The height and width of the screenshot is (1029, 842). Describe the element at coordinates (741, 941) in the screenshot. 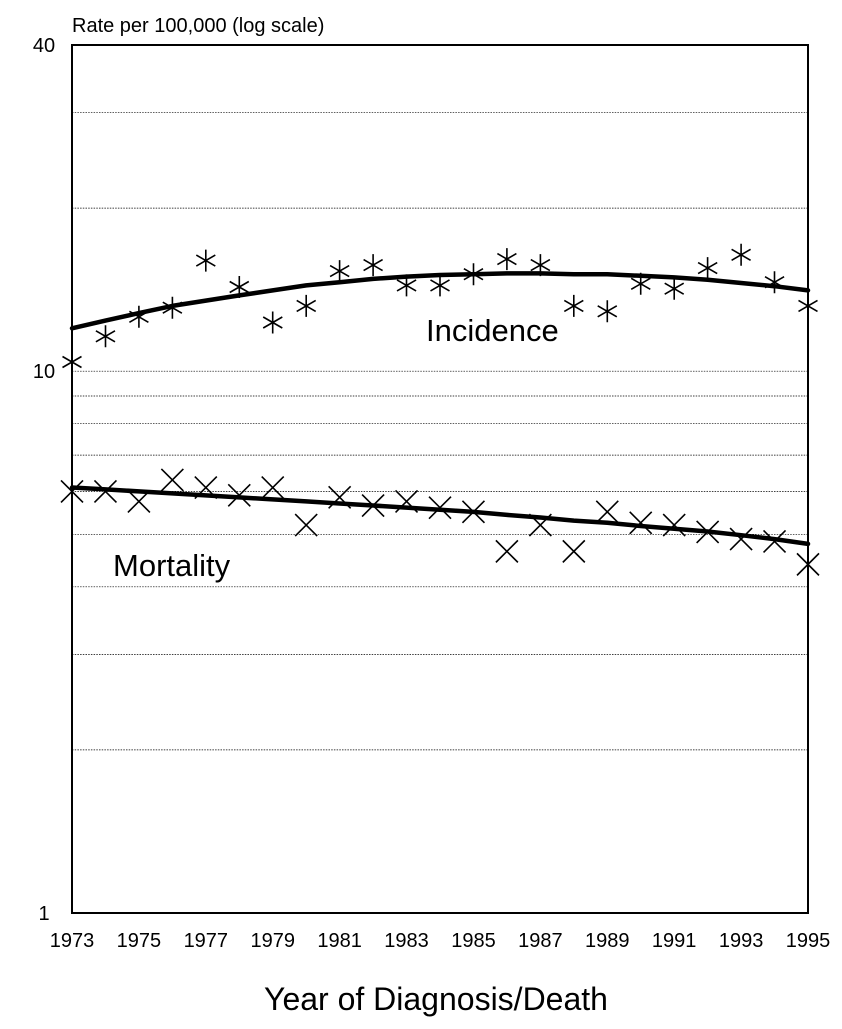

I see `x-tick-label: 1993` at that location.